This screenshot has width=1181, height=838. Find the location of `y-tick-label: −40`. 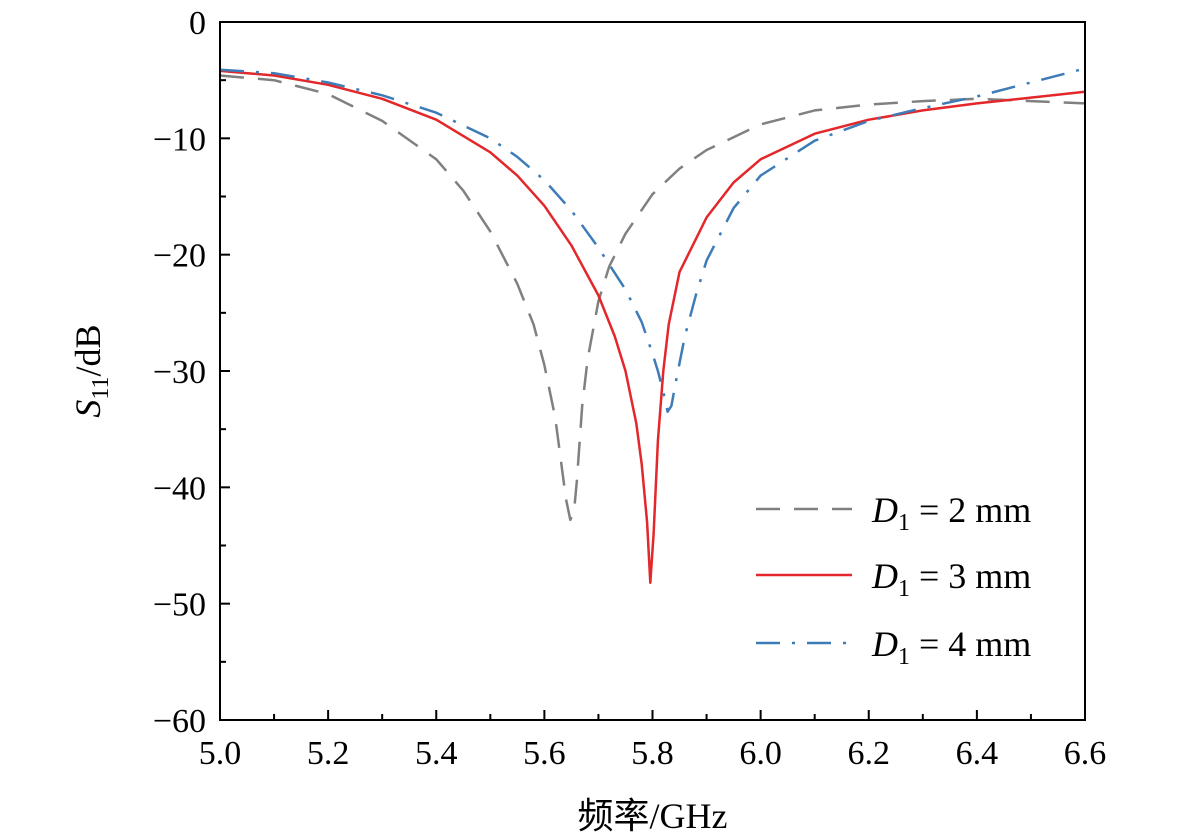

y-tick-label: −40 is located at coordinates (179, 488).